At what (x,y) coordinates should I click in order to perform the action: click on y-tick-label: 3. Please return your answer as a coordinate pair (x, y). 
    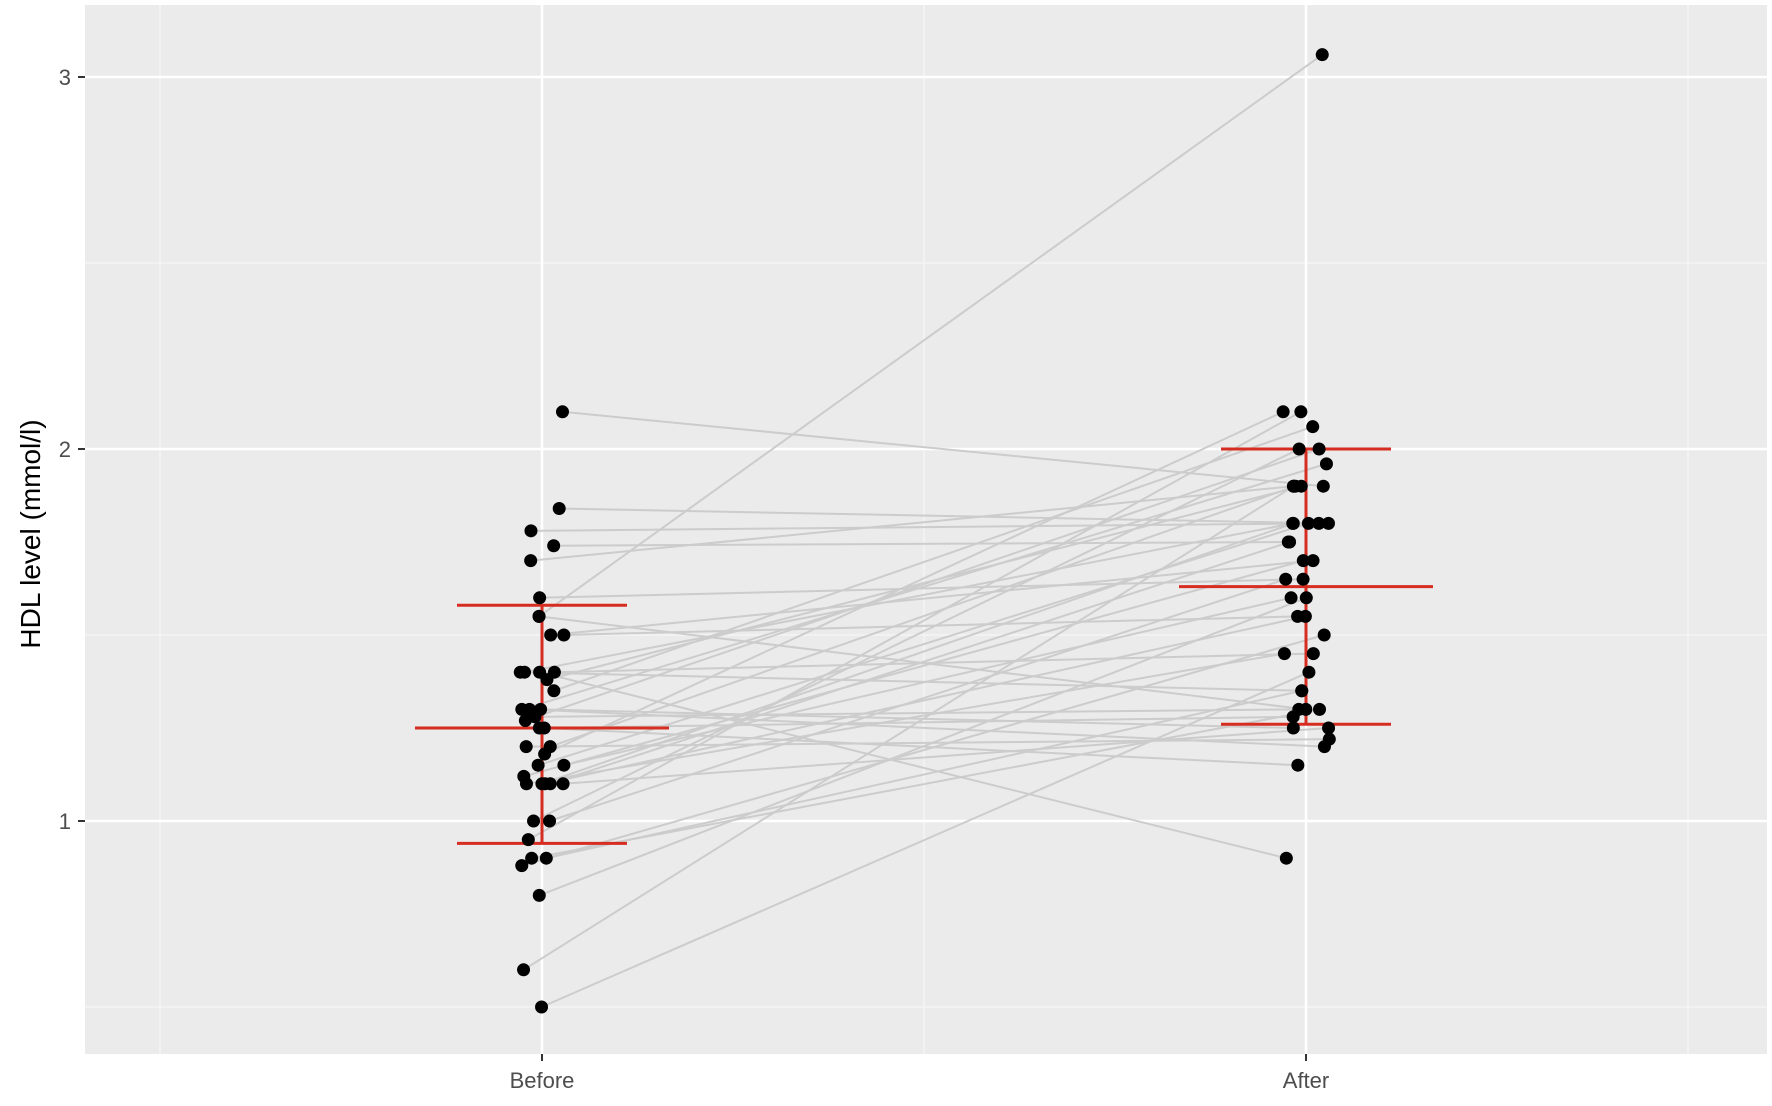
    Looking at the image, I should click on (65, 77).